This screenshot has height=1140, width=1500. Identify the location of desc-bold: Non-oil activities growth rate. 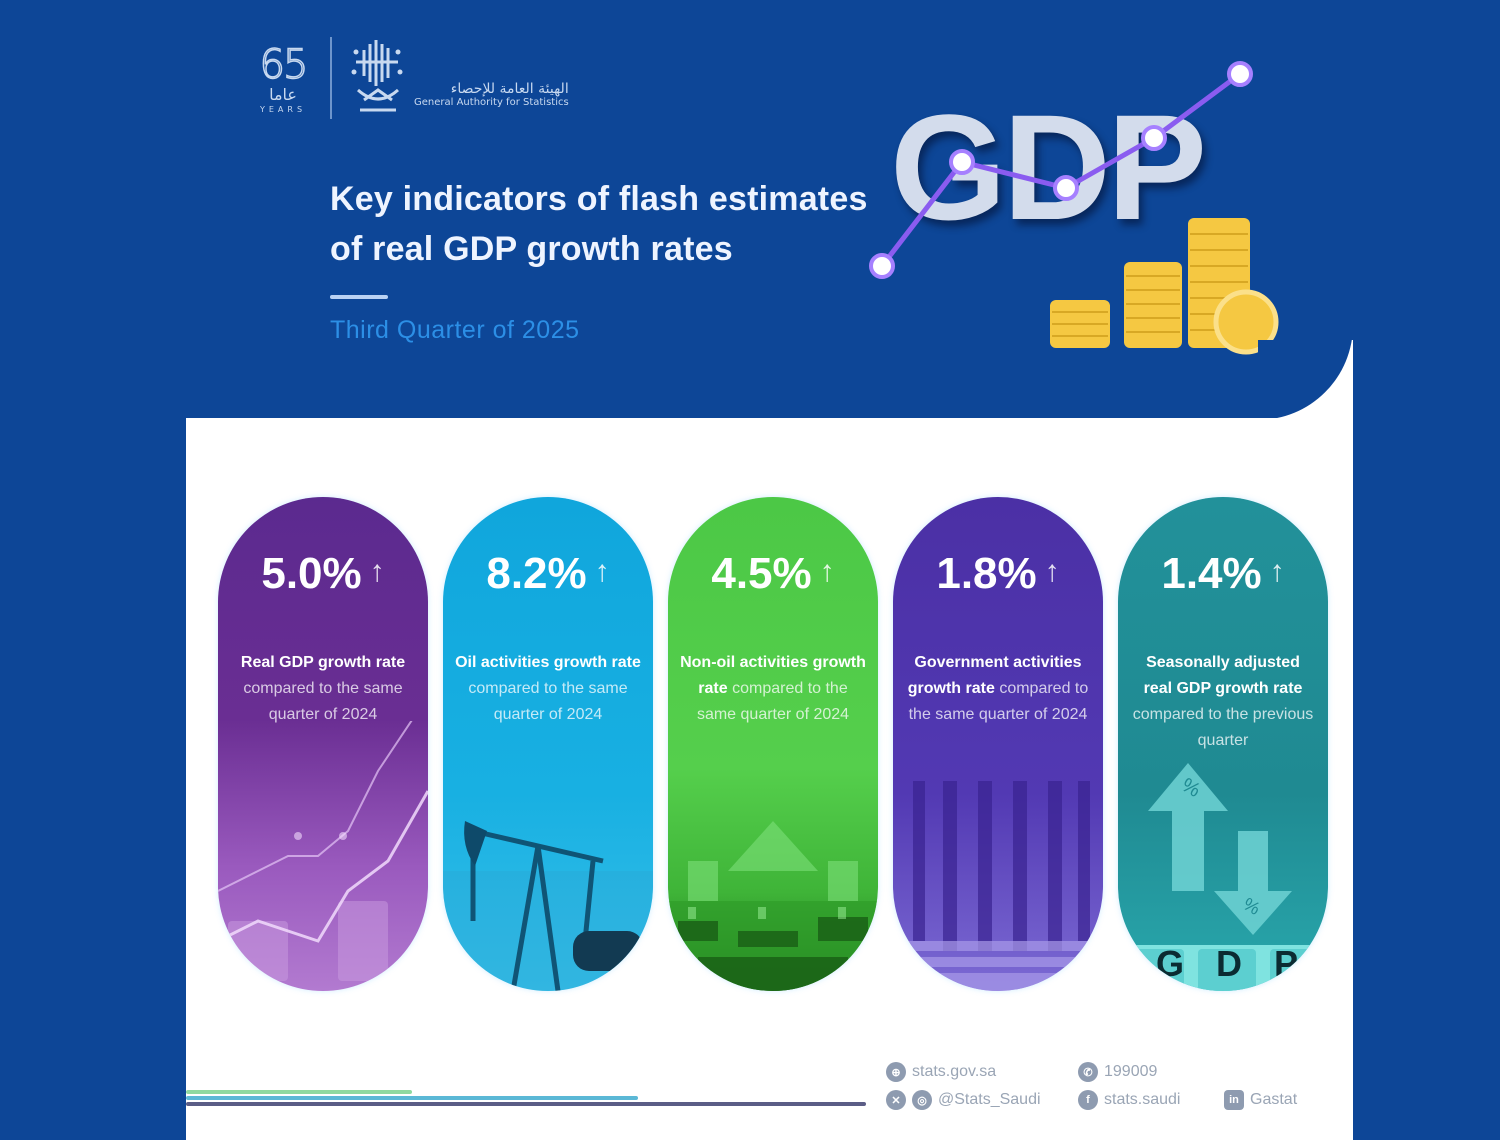
(773, 675).